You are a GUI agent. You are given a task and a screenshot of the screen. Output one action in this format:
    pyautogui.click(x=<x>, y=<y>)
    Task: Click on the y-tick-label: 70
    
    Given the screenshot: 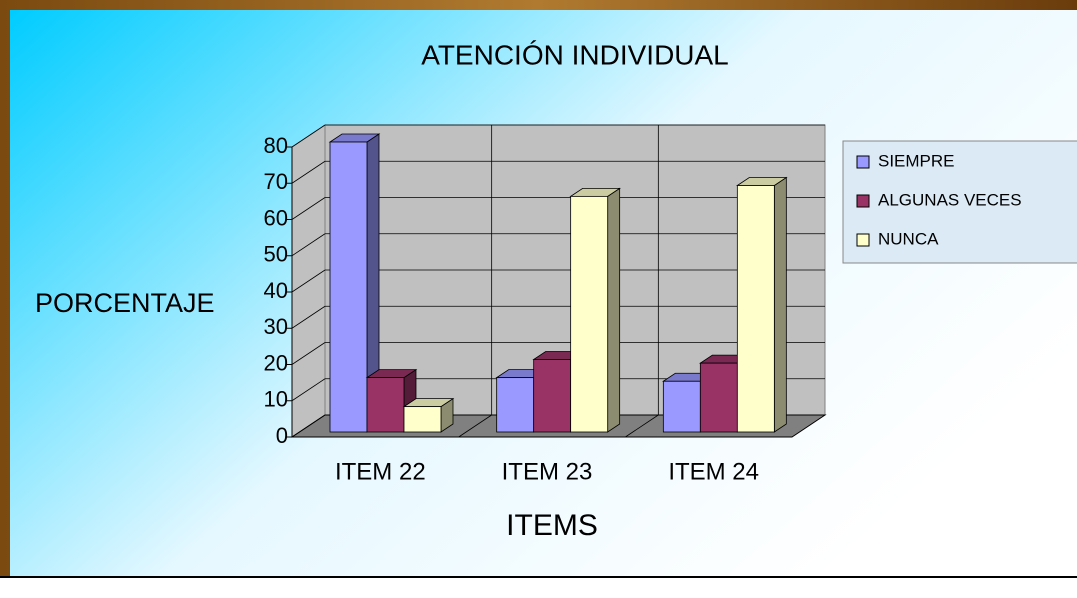 What is the action you would take?
    pyautogui.click(x=276, y=181)
    